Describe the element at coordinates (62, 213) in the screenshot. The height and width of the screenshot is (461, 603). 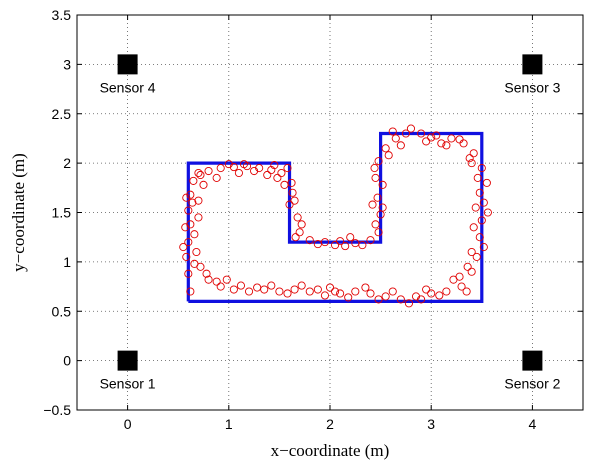
I see `y-tick-label: 1.5` at that location.